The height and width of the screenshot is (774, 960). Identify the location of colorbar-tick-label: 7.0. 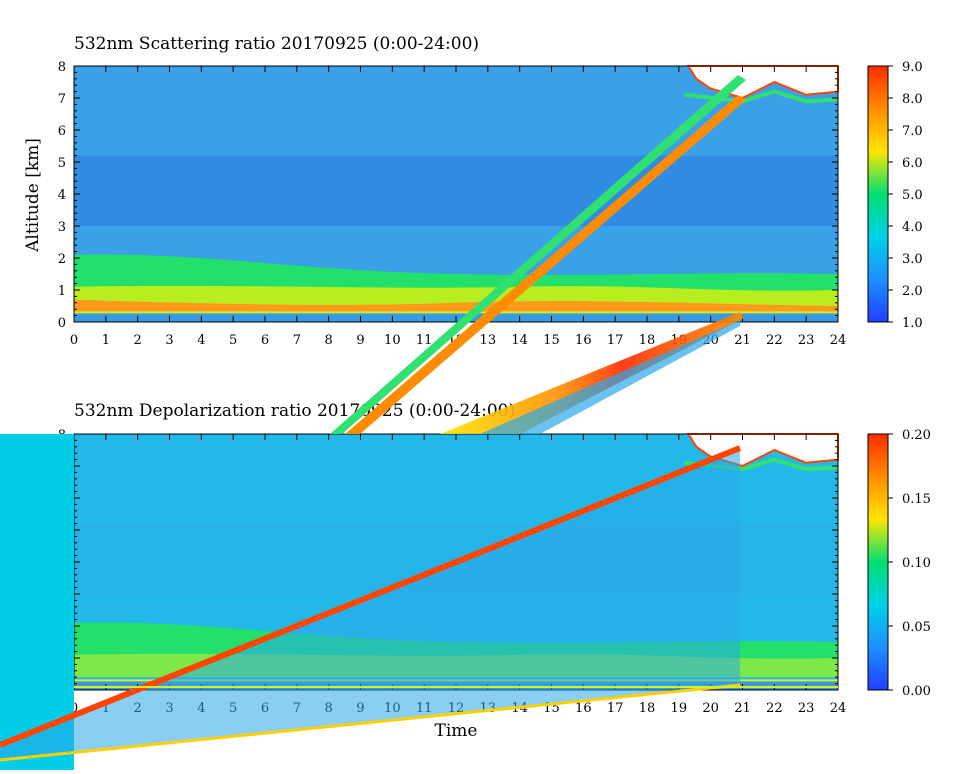
(912, 131).